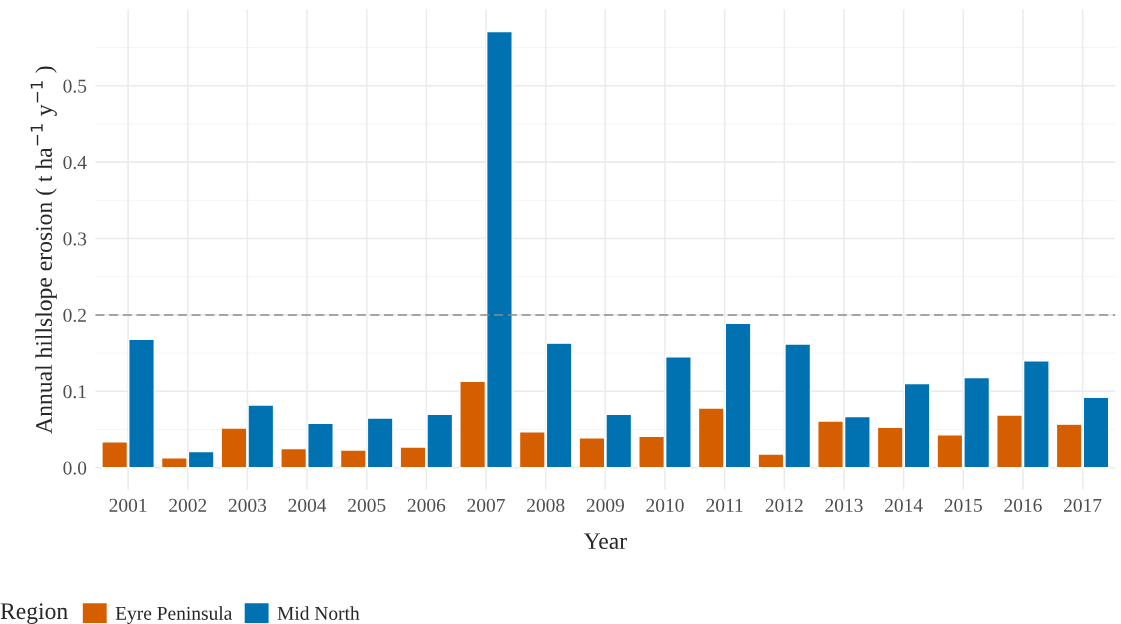 The width and height of the screenshot is (1121, 624). I want to click on legend-label: Mid North, so click(318, 613).